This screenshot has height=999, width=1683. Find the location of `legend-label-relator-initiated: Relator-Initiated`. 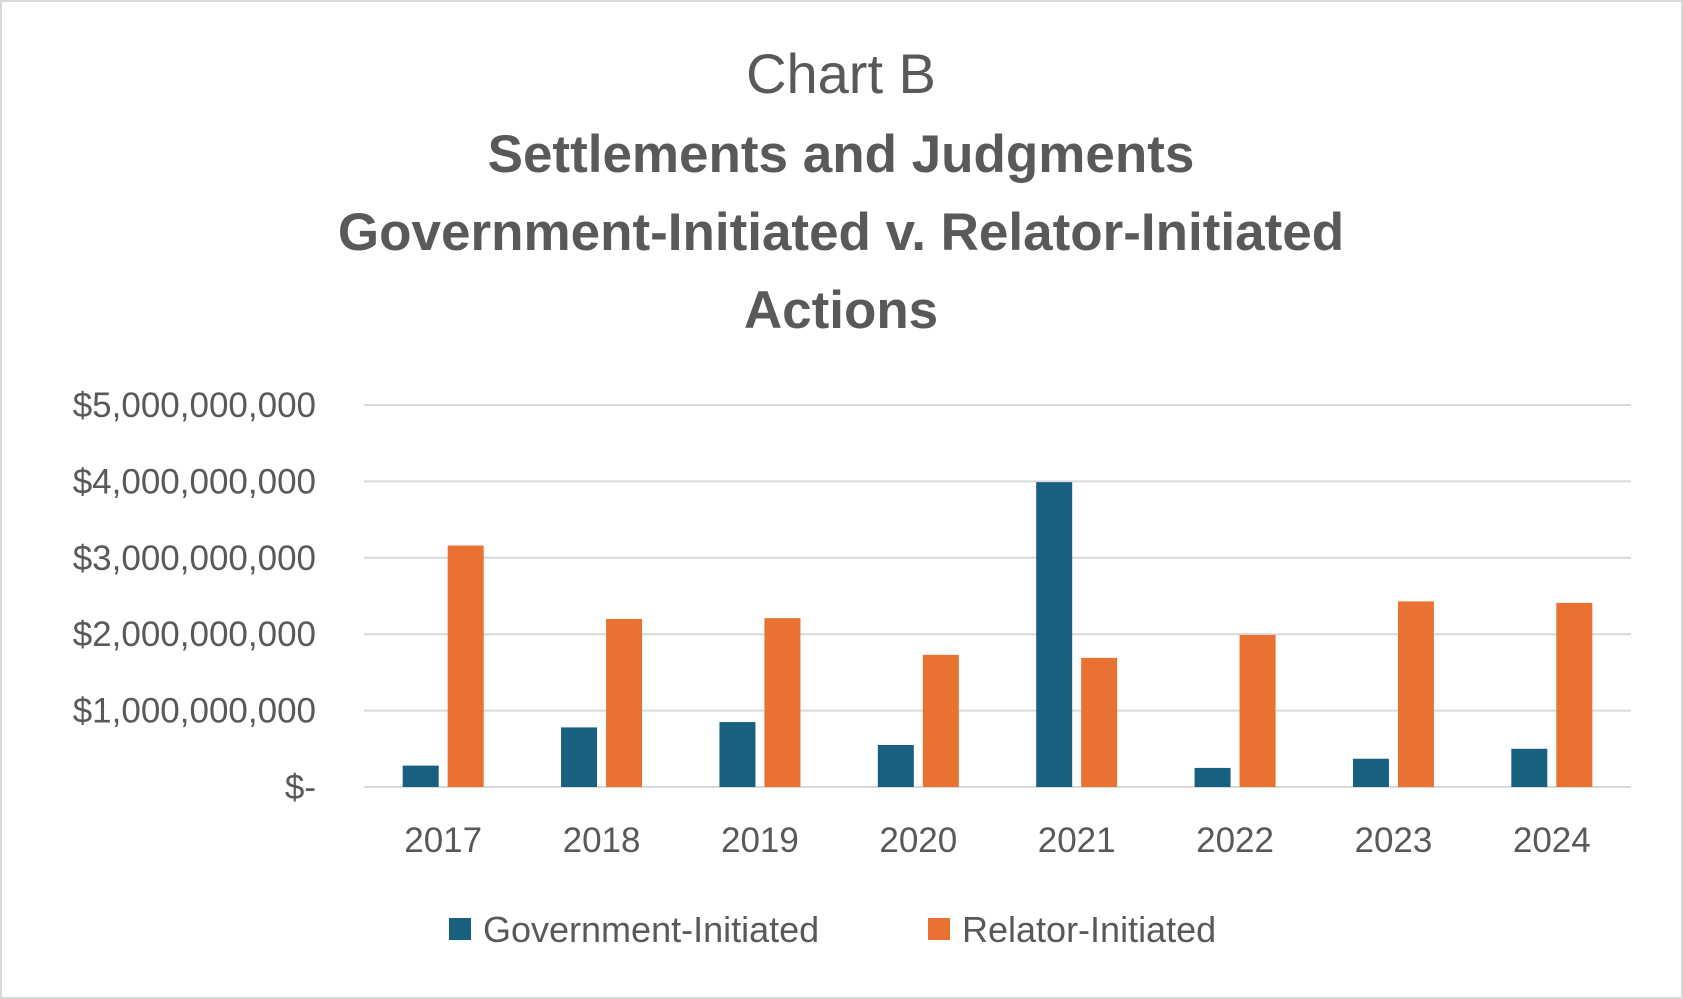

legend-label-relator-initiated: Relator-Initiated is located at coordinates (1089, 929).